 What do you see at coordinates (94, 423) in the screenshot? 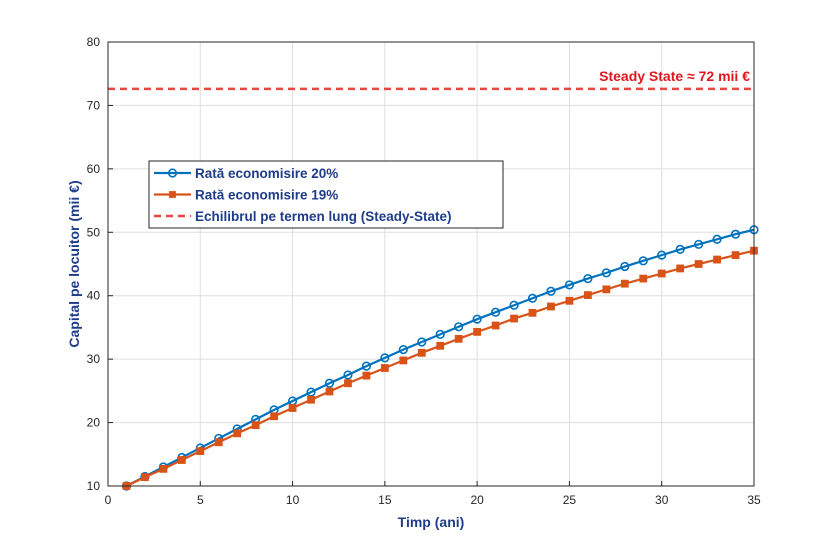
I see `y-tick-label: 20` at bounding box center [94, 423].